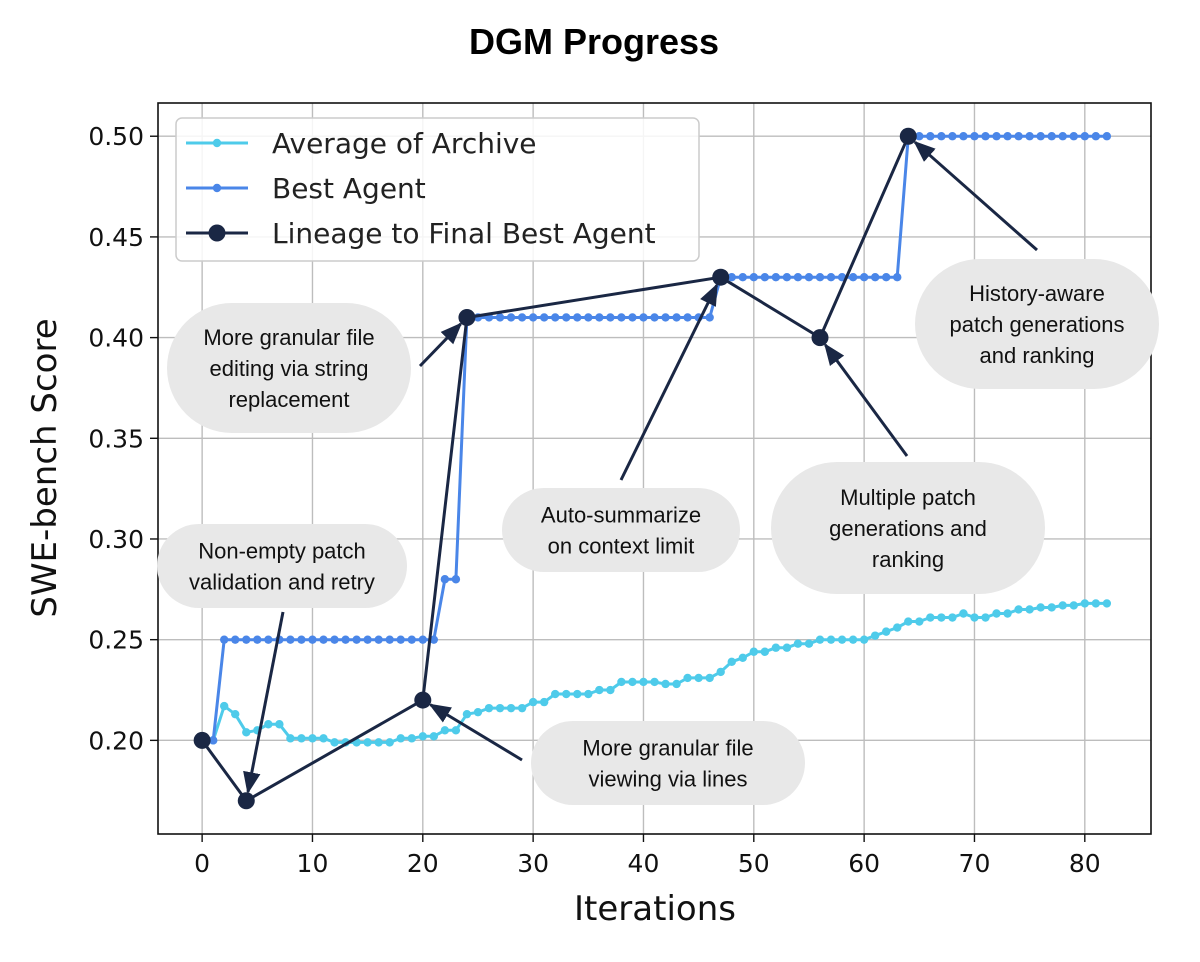  Describe the element at coordinates (217, 233) in the screenshot. I see `legend-marker-lineage` at that location.